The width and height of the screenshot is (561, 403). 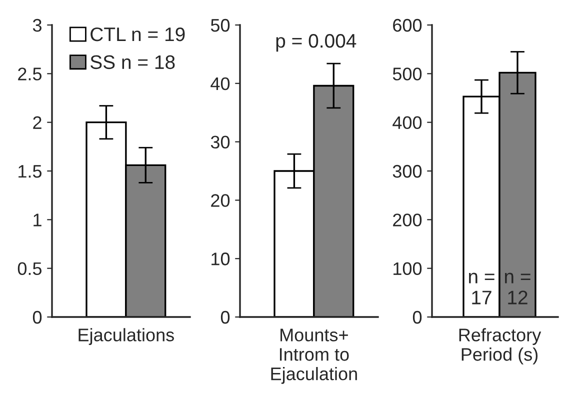 I want to click on x-tick-label: Ejaculations, so click(x=126, y=336).